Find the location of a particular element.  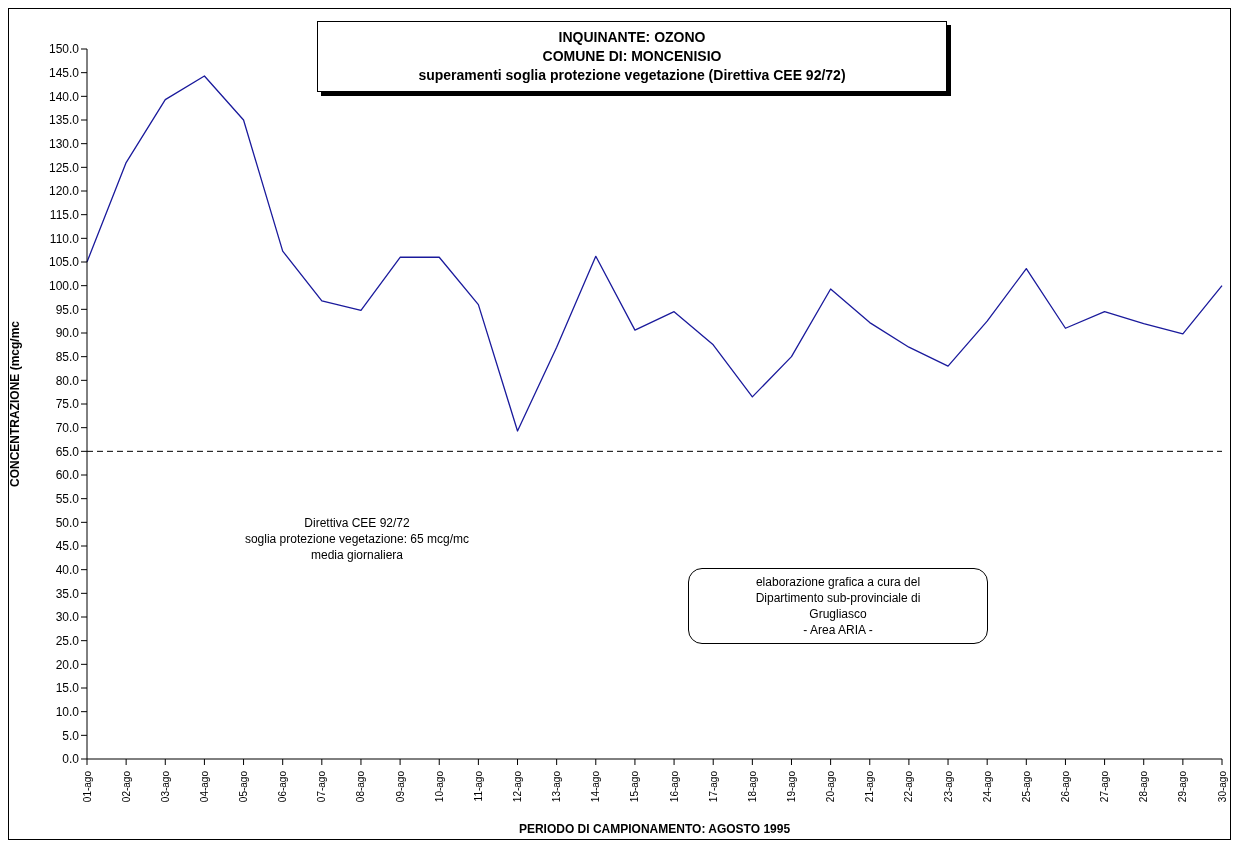

y-tick-label: 115.0 is located at coordinates (64, 214).